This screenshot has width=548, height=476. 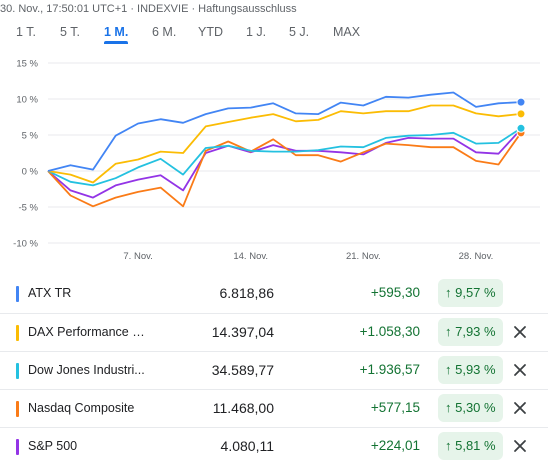 I want to click on percent-change-badge: ↑ 7,93 %, so click(x=470, y=332).